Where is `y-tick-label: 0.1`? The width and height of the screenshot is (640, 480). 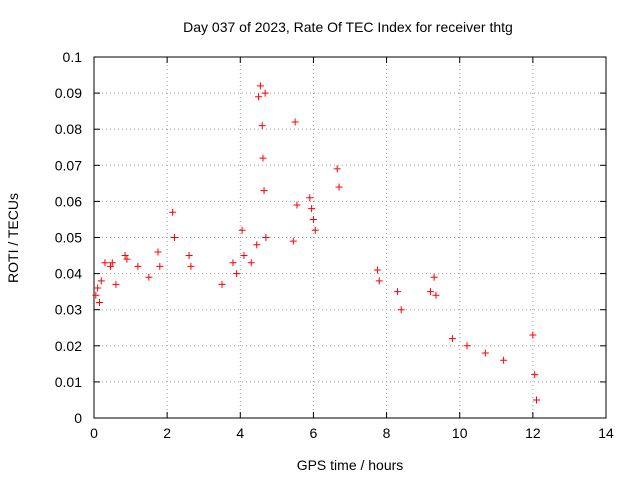
y-tick-label: 0.1 is located at coordinates (73, 57).